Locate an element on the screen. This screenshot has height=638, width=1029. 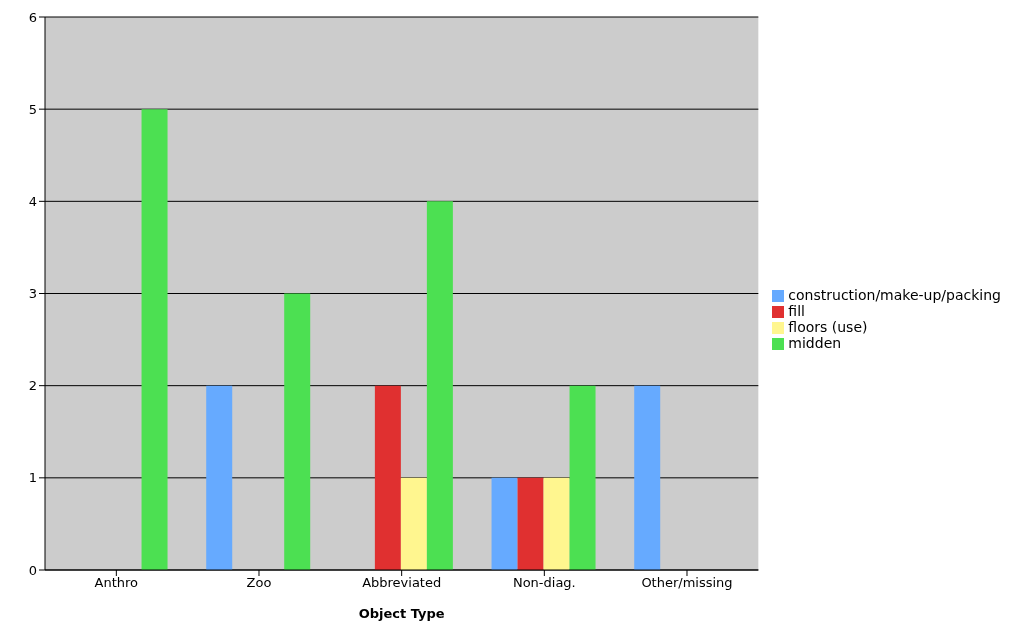
y-tick-label: 1 is located at coordinates (32, 478).